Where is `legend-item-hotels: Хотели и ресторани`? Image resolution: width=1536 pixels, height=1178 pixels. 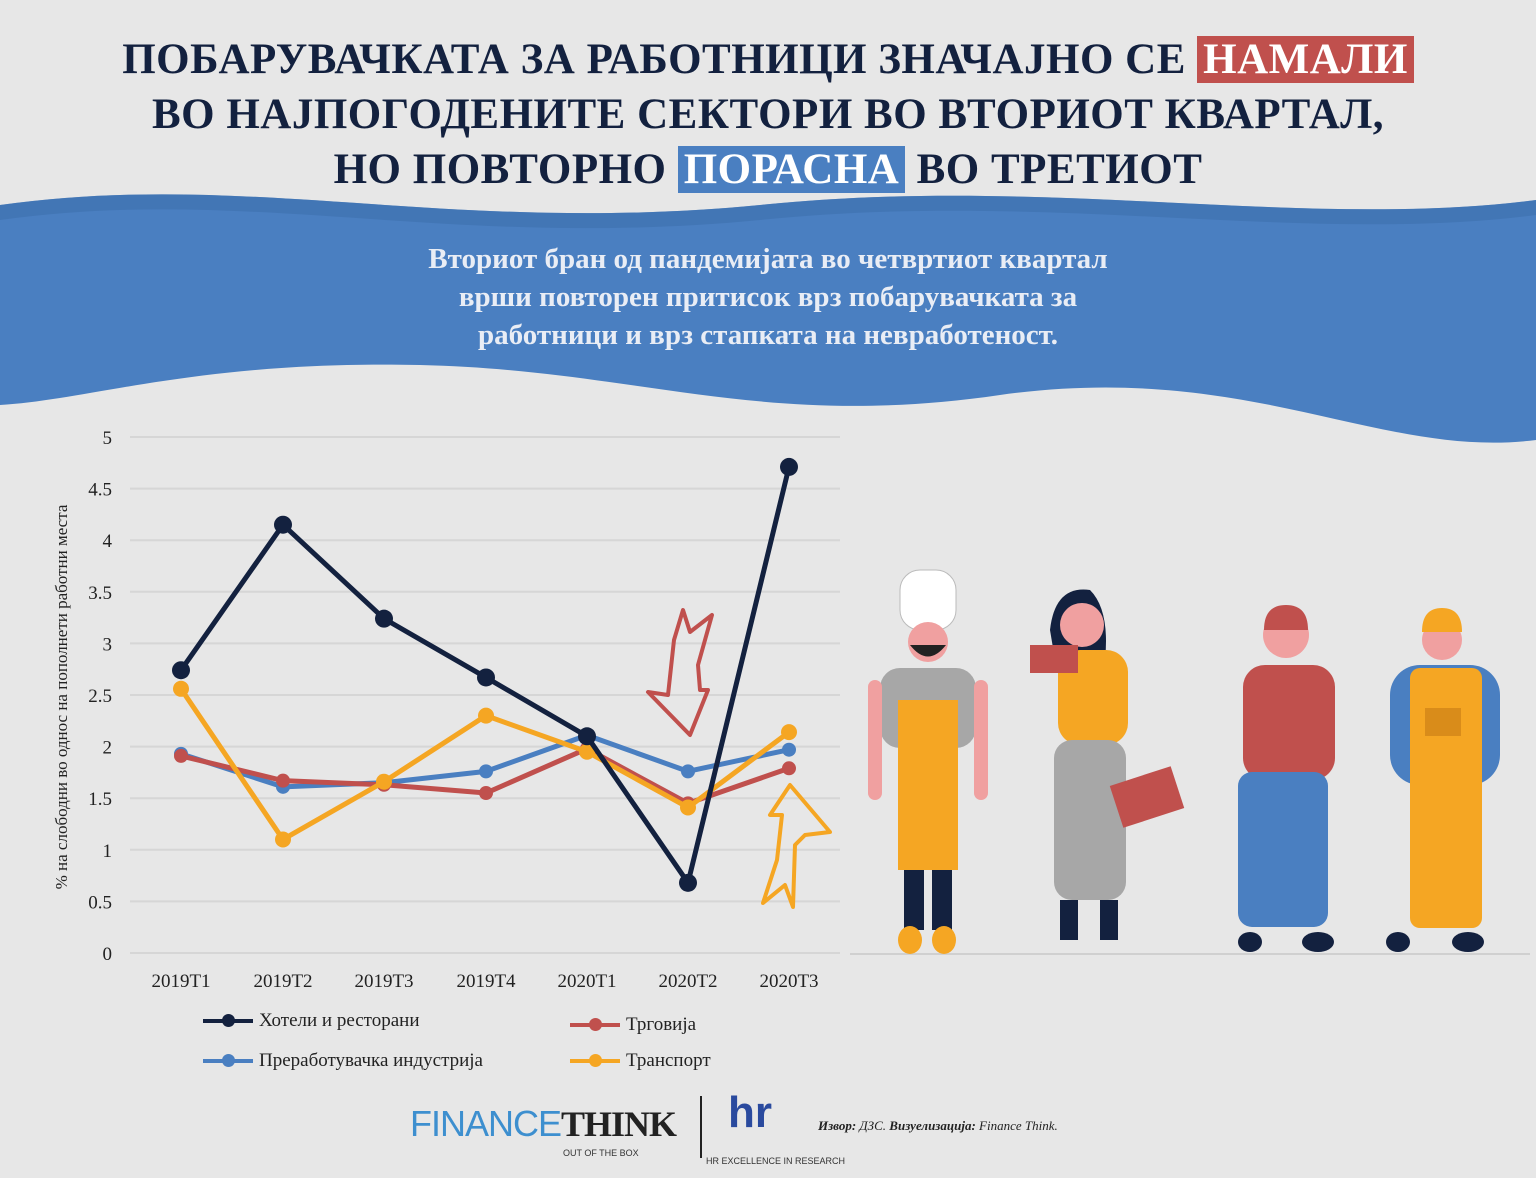
legend-item-hotels: Хотели и ресторани is located at coordinates (311, 1021).